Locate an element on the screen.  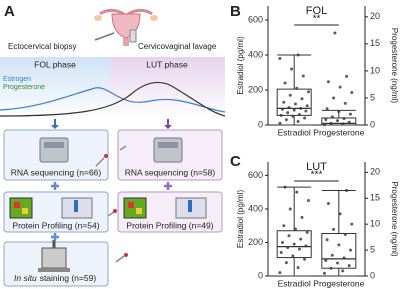
x-tick-label: Estradiol is located at coordinates (294, 132).